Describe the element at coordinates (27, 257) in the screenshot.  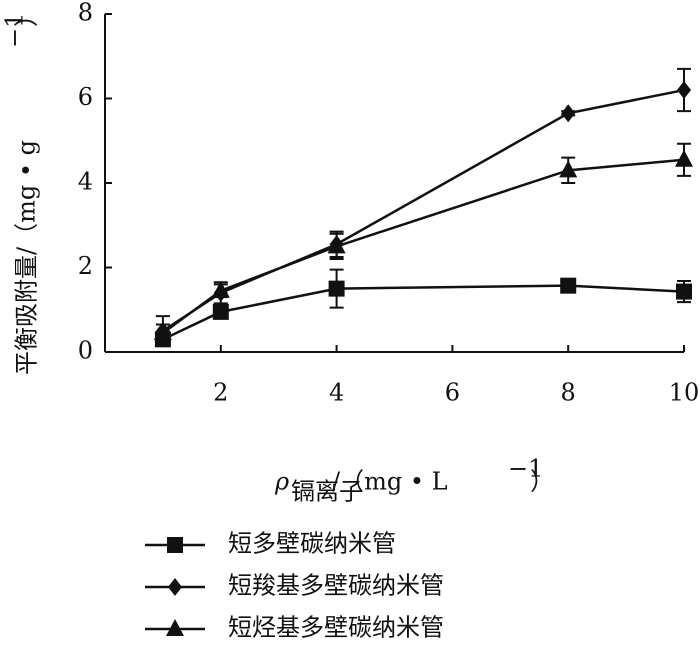
I see `y-label-text: 平衡吸附量/（mg • g` at that location.